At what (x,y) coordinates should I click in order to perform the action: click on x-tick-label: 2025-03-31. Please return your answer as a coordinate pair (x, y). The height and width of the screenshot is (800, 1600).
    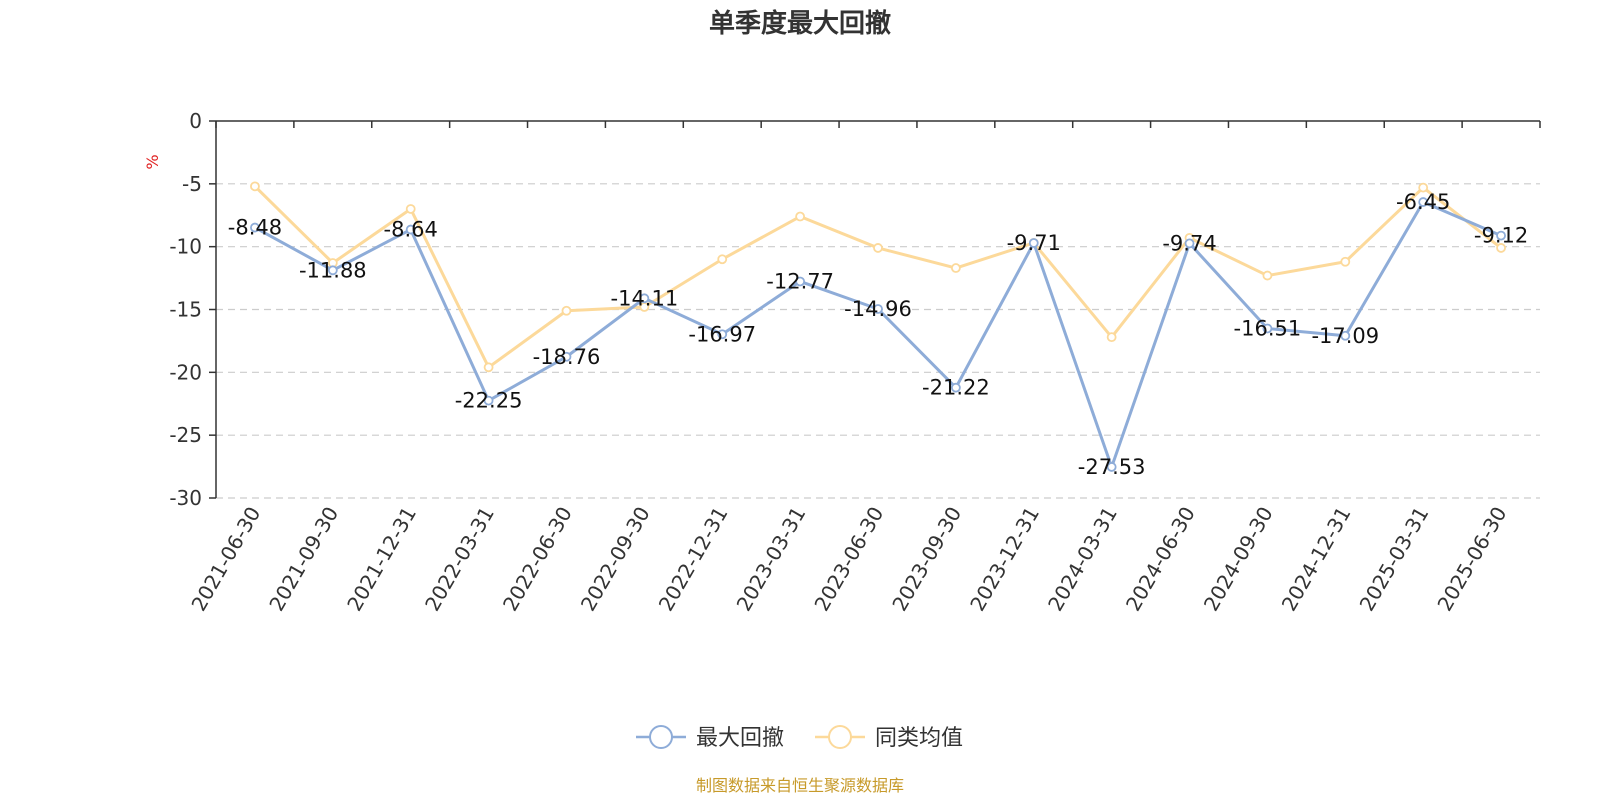
    Looking at the image, I should click on (1394, 559).